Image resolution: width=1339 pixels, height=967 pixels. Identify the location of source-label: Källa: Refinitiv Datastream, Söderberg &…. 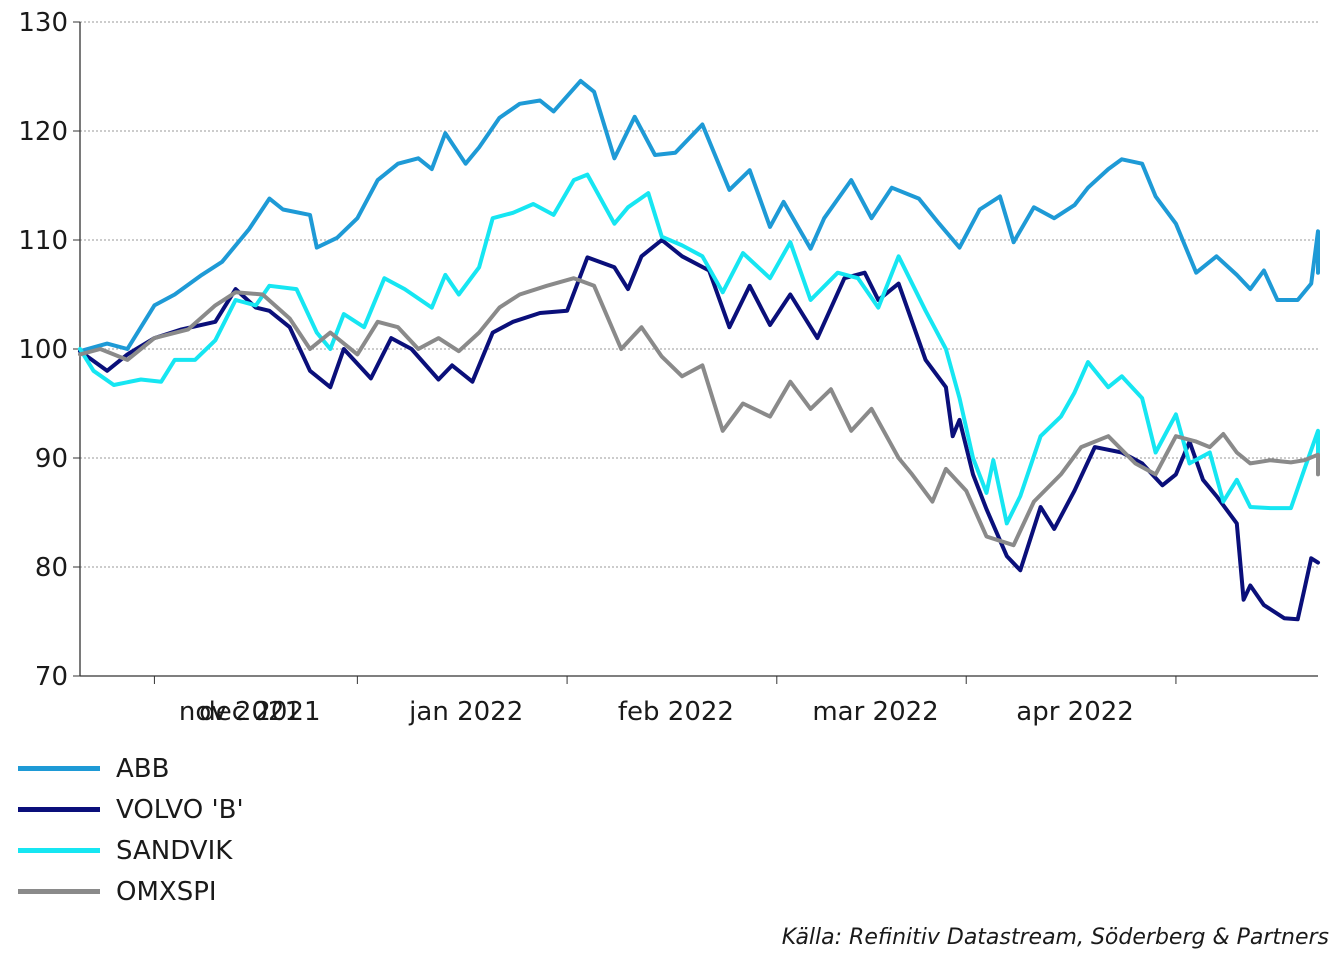
(1055, 937).